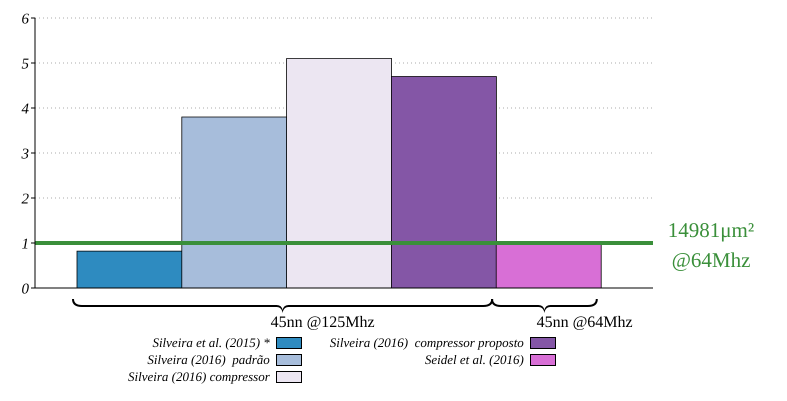 Image resolution: width=787 pixels, height=401 pixels. What do you see at coordinates (26, 19) in the screenshot?
I see `y-tick-label: 6` at bounding box center [26, 19].